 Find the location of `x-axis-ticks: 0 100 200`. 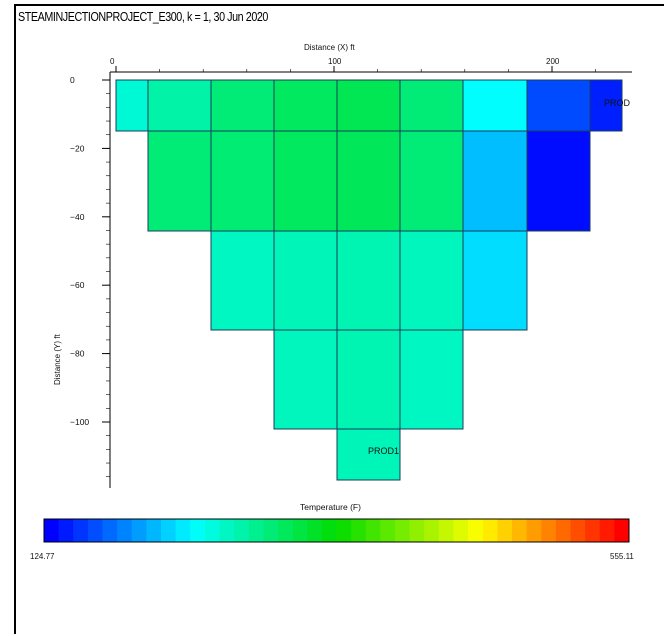

x-axis-ticks: 0 100 200 is located at coordinates (353, 64).